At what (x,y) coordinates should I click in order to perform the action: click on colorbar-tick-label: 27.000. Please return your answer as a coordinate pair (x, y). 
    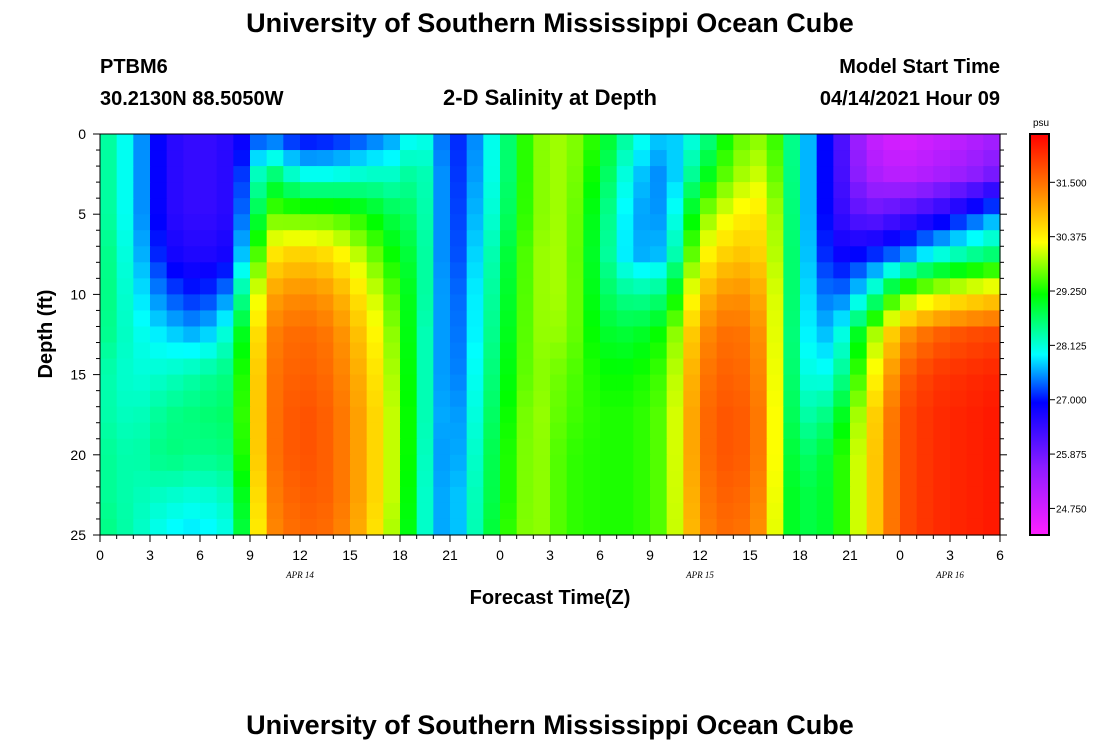
    Looking at the image, I should click on (1071, 401).